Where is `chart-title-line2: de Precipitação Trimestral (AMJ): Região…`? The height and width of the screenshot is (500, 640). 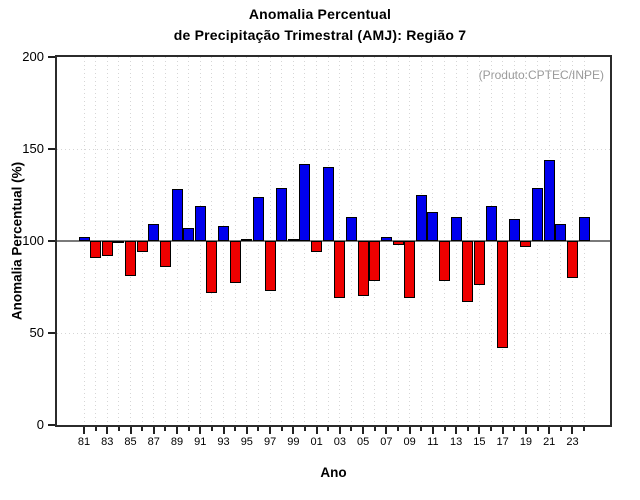
chart-title-line2: de Precipitação Trimestral (AMJ): Região… is located at coordinates (320, 35).